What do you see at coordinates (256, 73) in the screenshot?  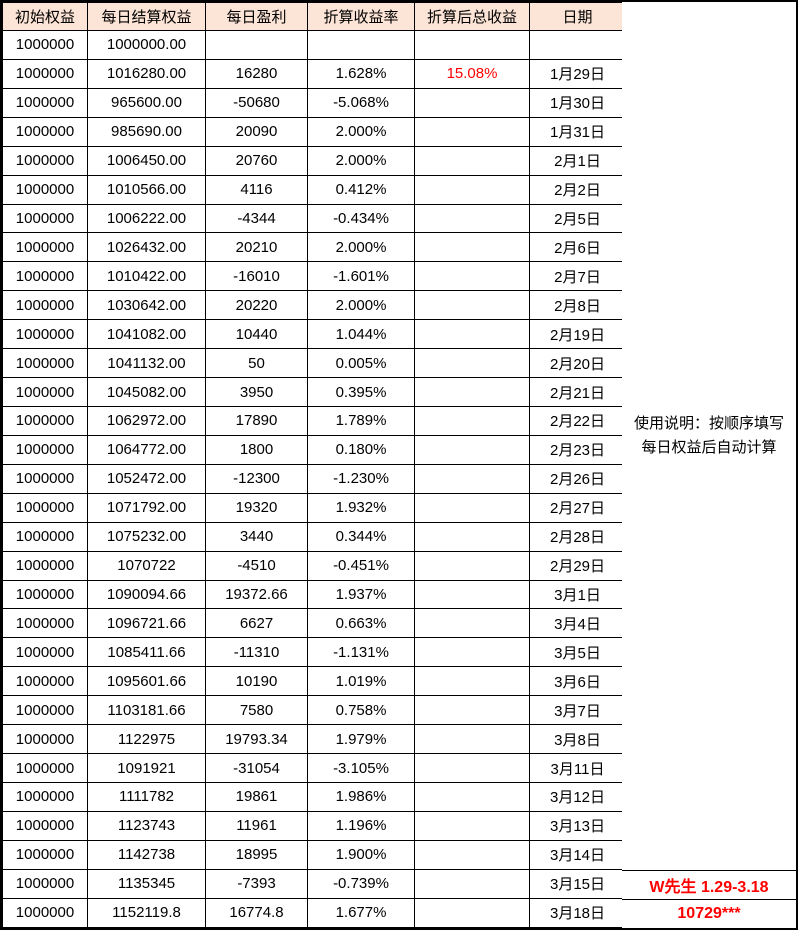 I see `cell-daily-profit: 16280` at bounding box center [256, 73].